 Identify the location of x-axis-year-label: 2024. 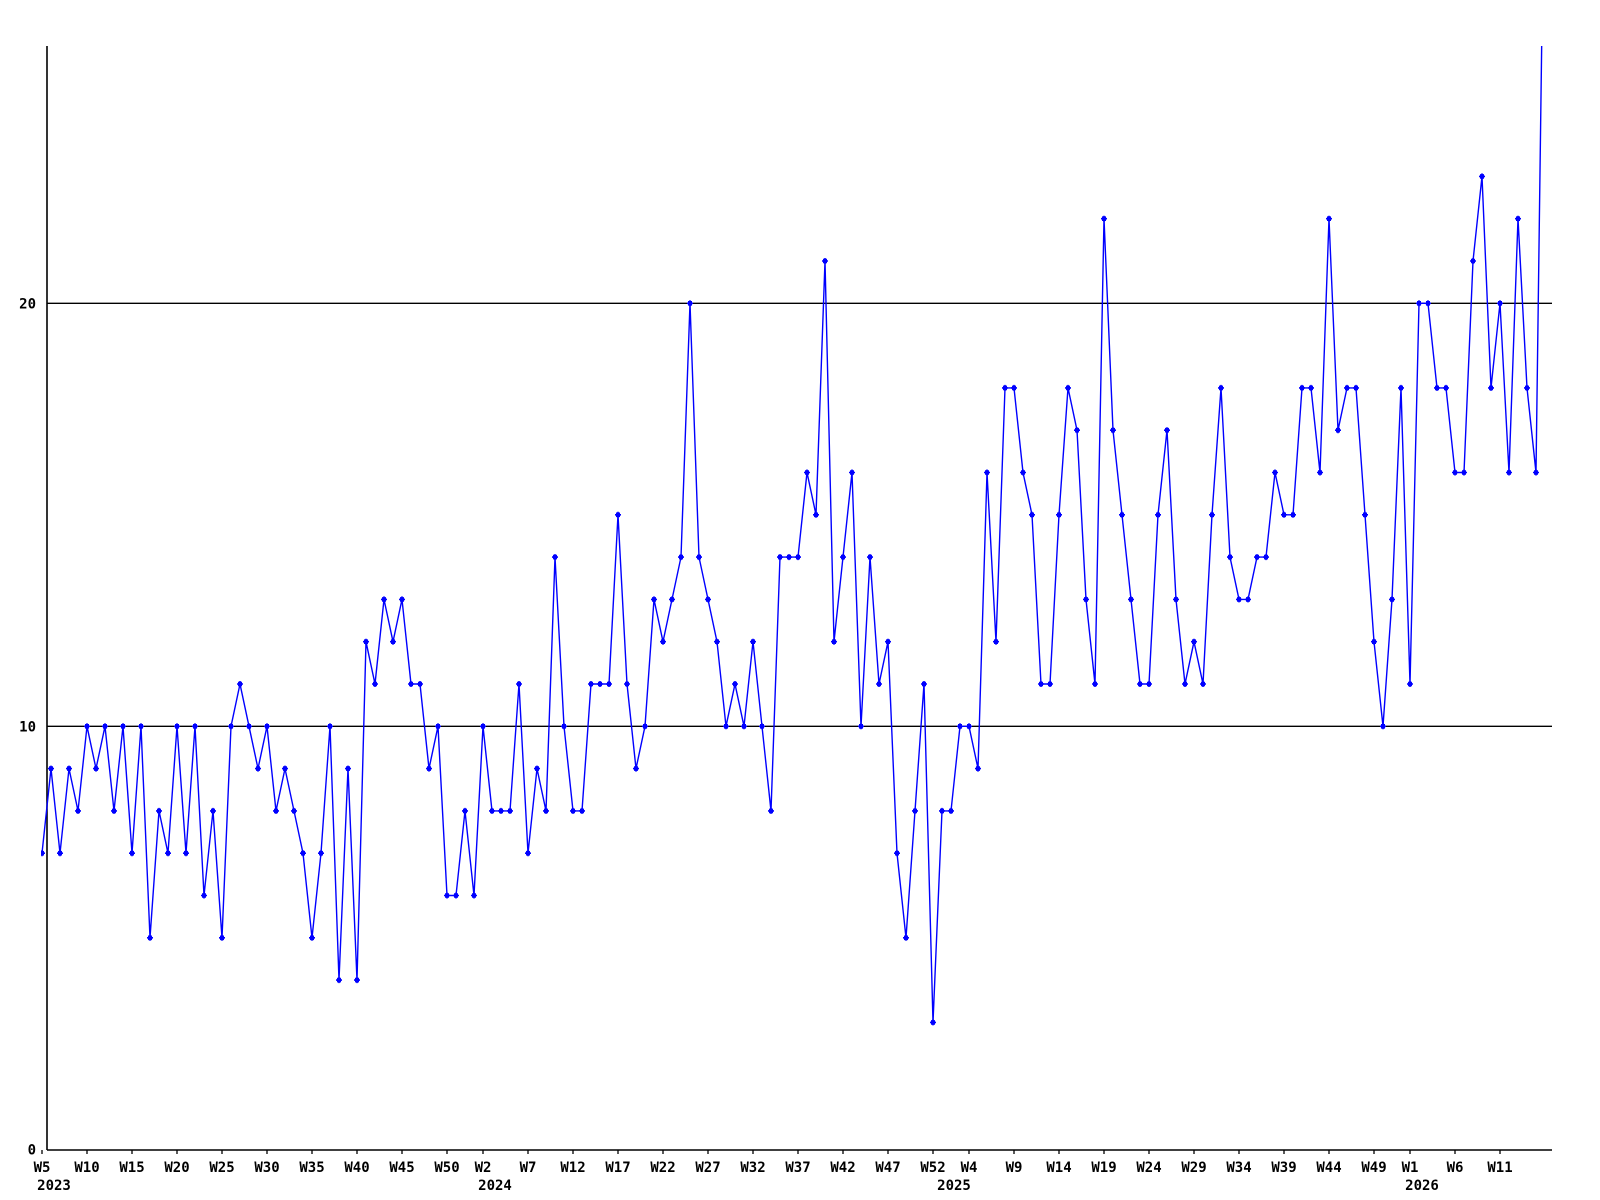
(495, 1186).